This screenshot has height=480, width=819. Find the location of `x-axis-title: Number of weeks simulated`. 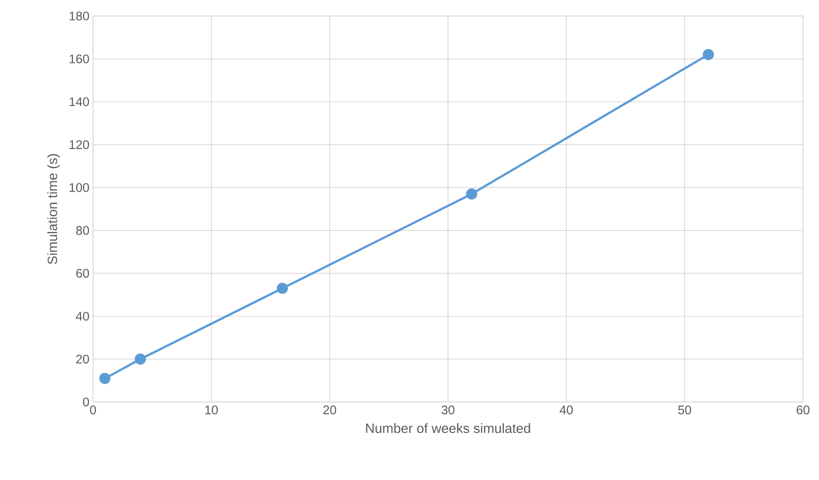

x-axis-title: Number of weeks simulated is located at coordinates (448, 428).